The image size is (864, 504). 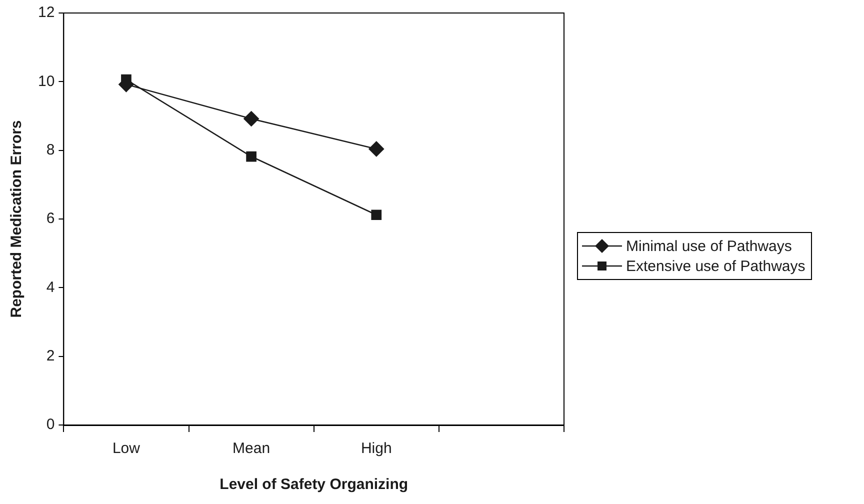 I want to click on legend-label: Minimal use of Pathways, so click(x=709, y=246).